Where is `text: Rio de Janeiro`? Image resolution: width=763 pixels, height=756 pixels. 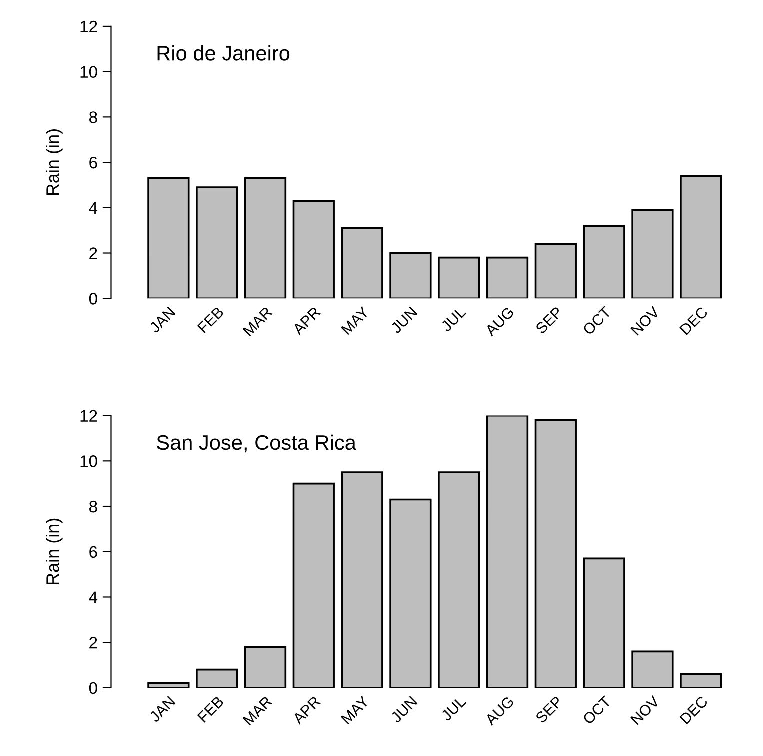
text: Rio de Janeiro is located at coordinates (224, 53).